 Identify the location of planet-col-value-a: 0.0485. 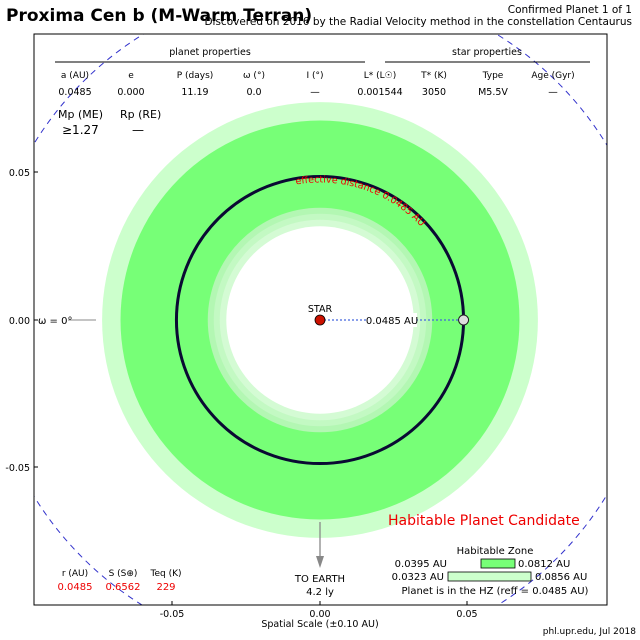
(74, 92).